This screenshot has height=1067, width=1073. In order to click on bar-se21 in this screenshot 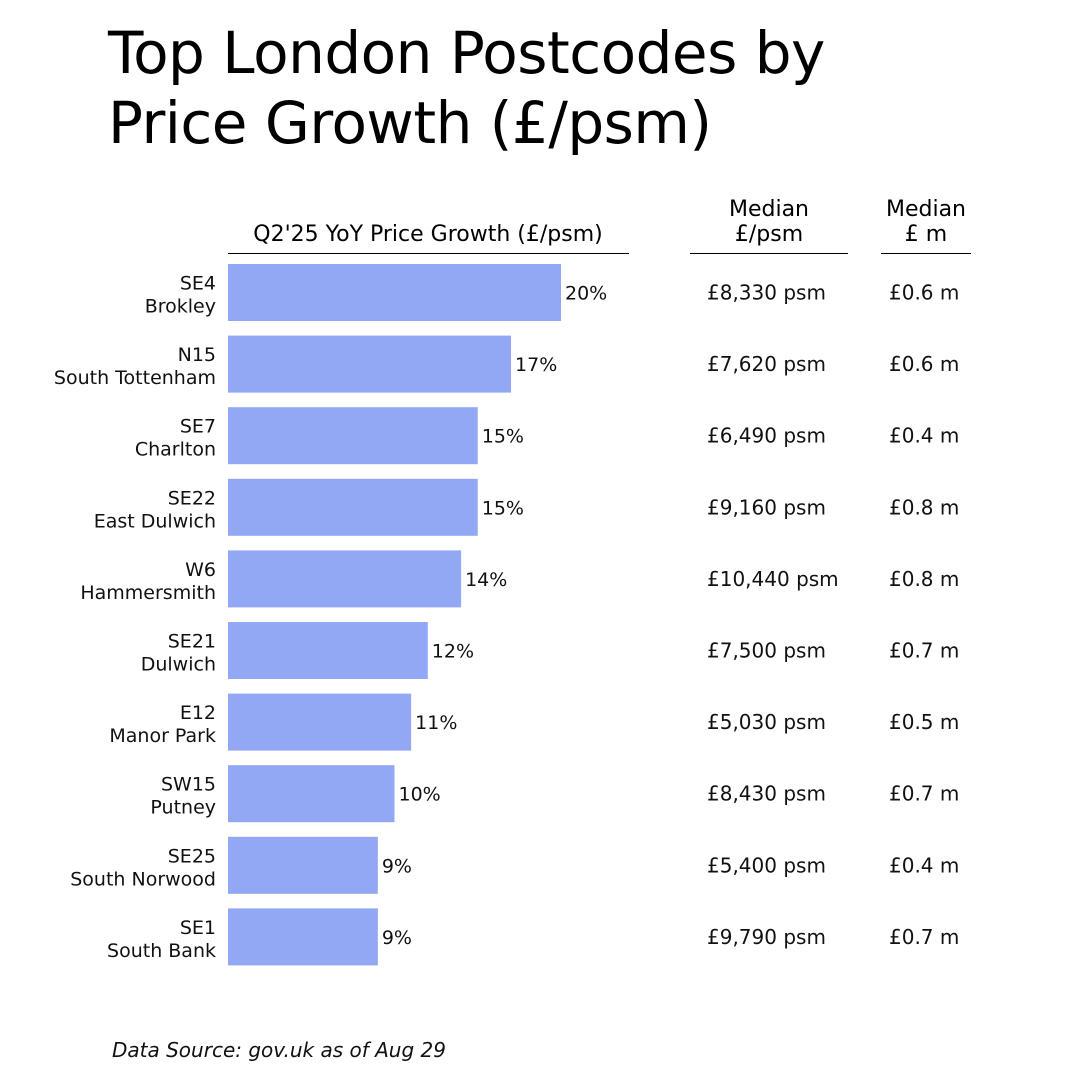, I will do `click(328, 650)`.